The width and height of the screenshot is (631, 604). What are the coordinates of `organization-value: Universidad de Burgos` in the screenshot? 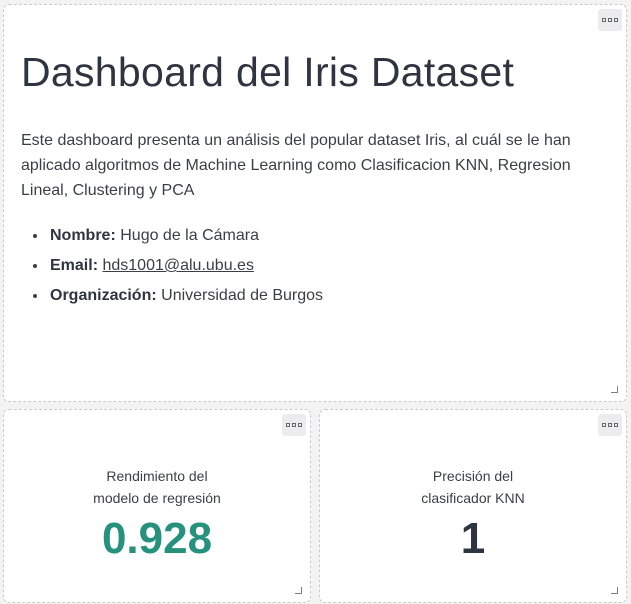 It's located at (242, 295).